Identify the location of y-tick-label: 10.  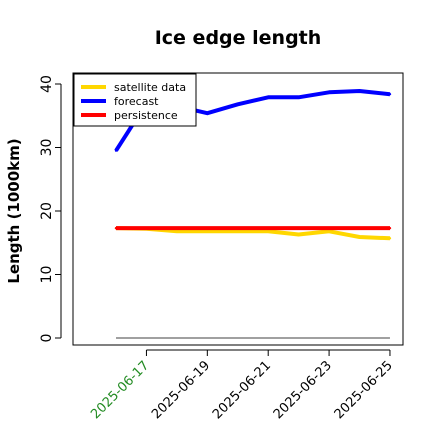
(47, 275).